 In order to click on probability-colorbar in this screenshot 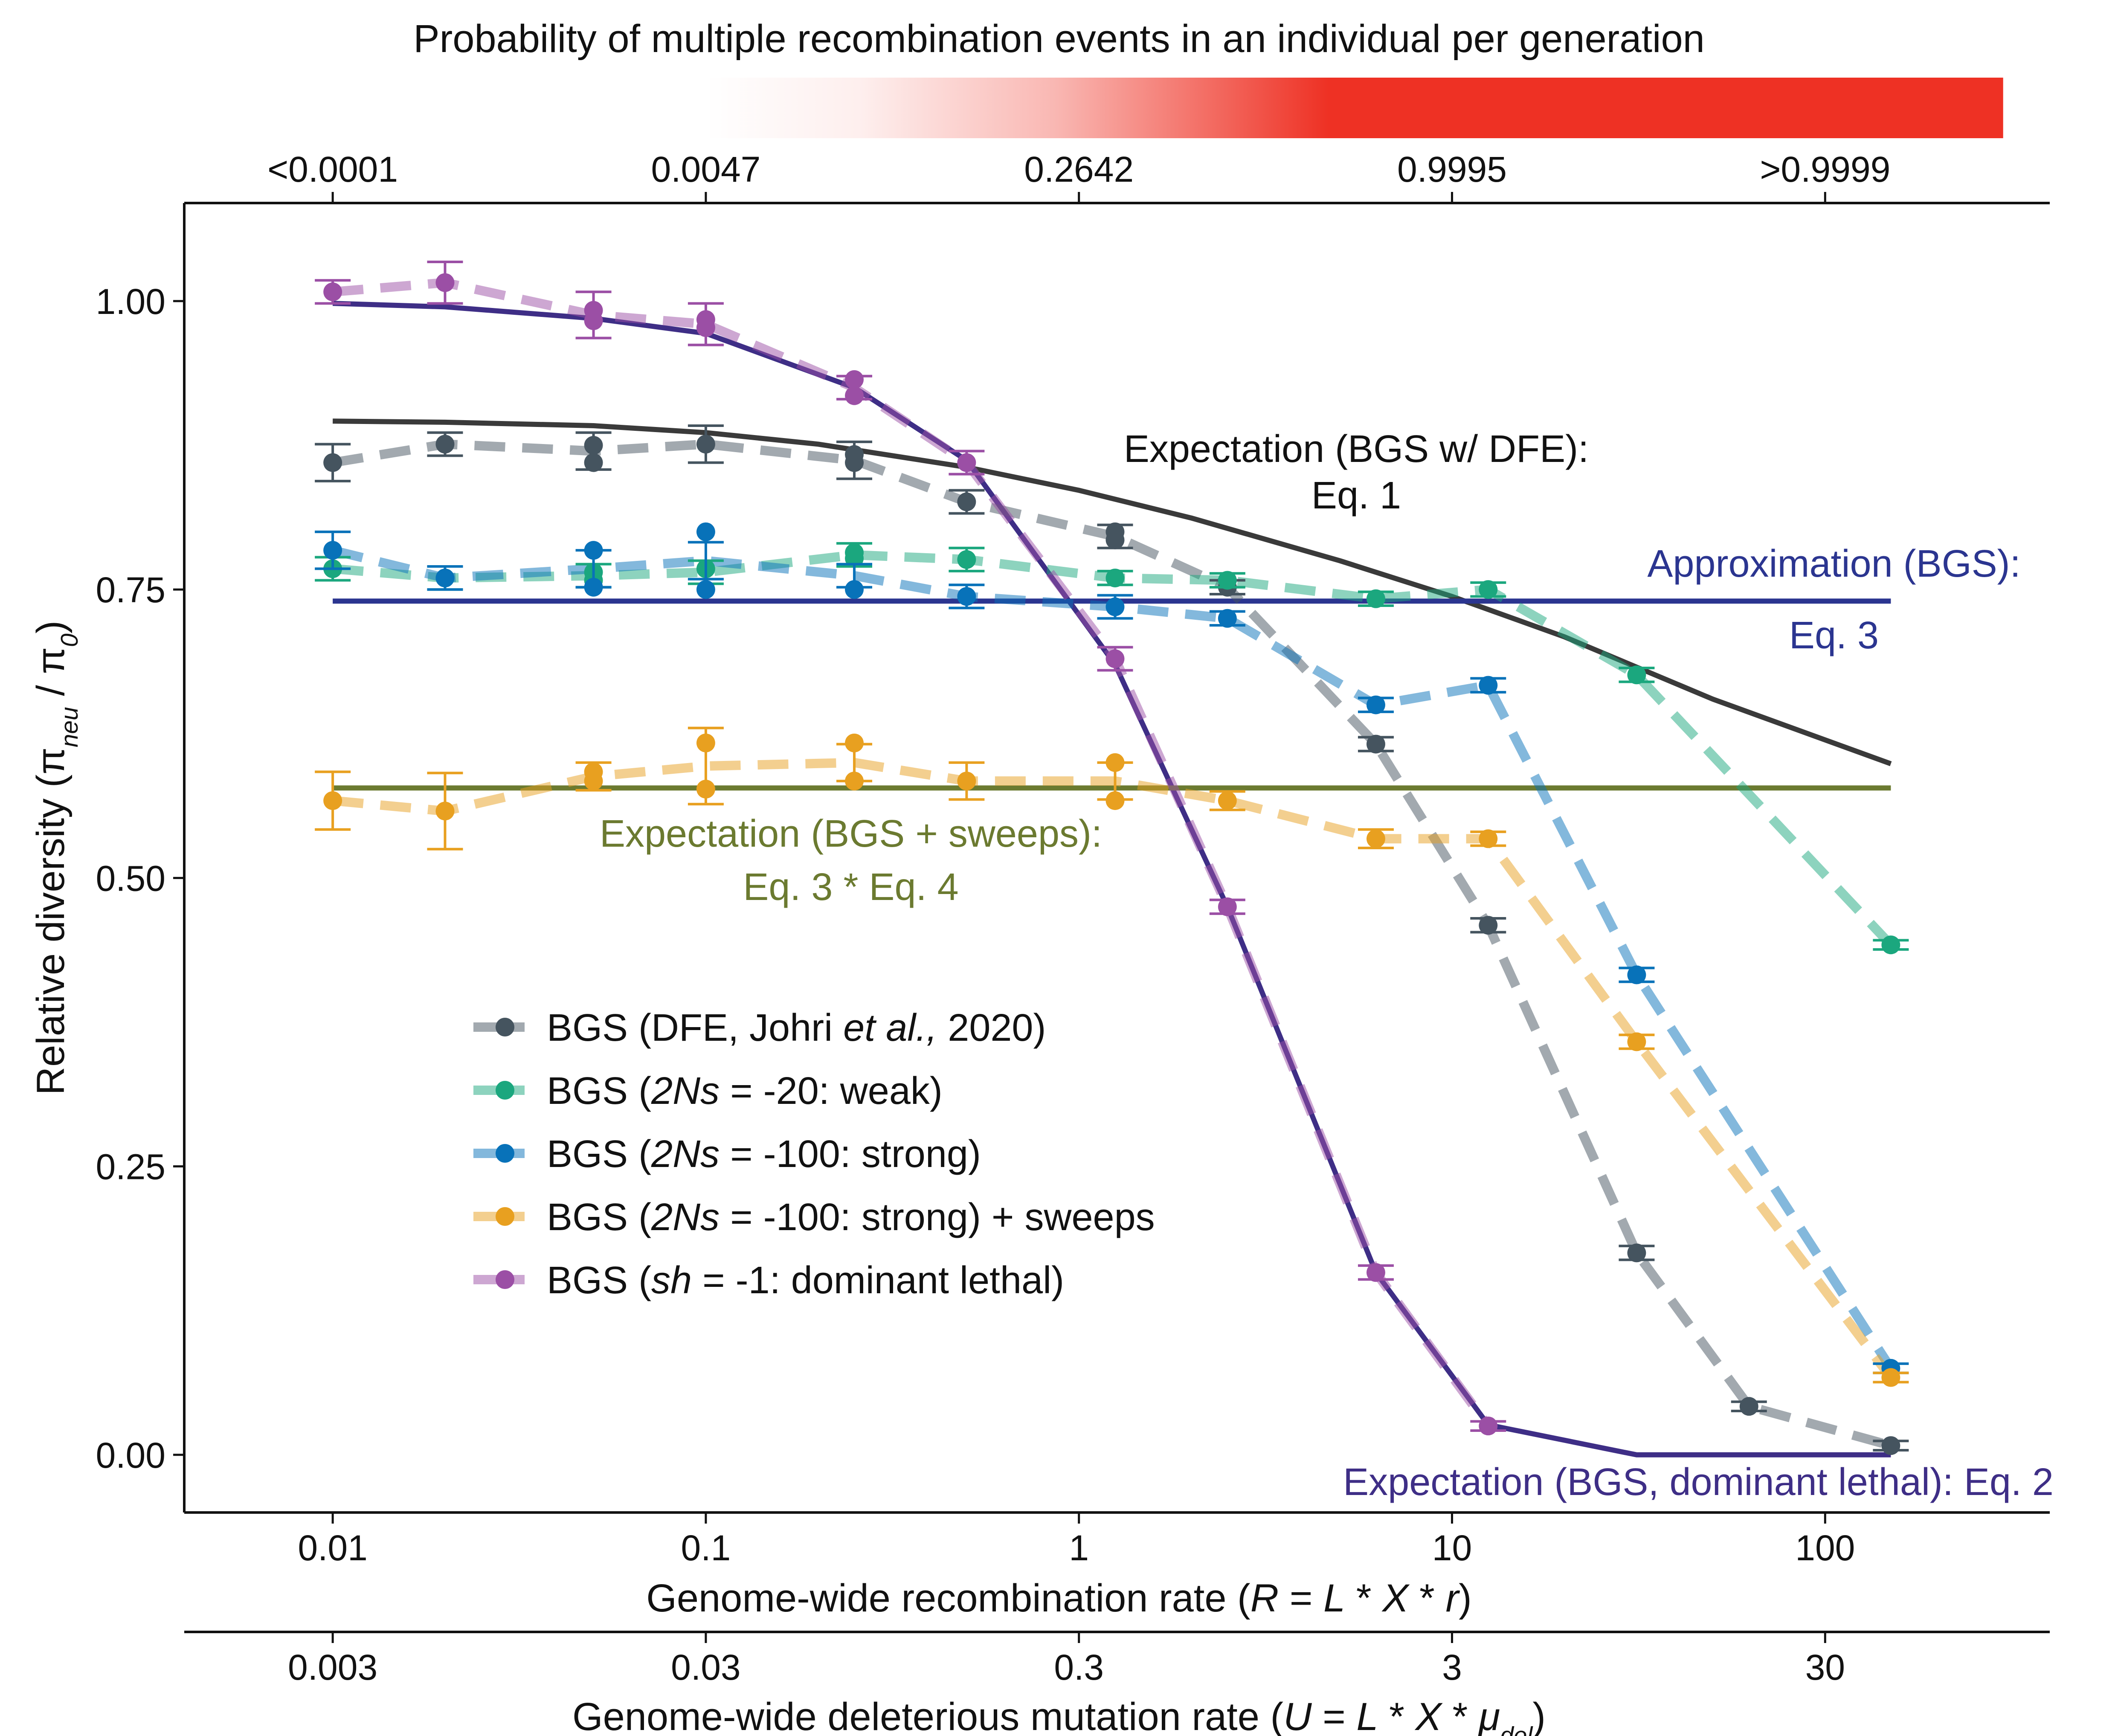, I will do `click(1354, 108)`.